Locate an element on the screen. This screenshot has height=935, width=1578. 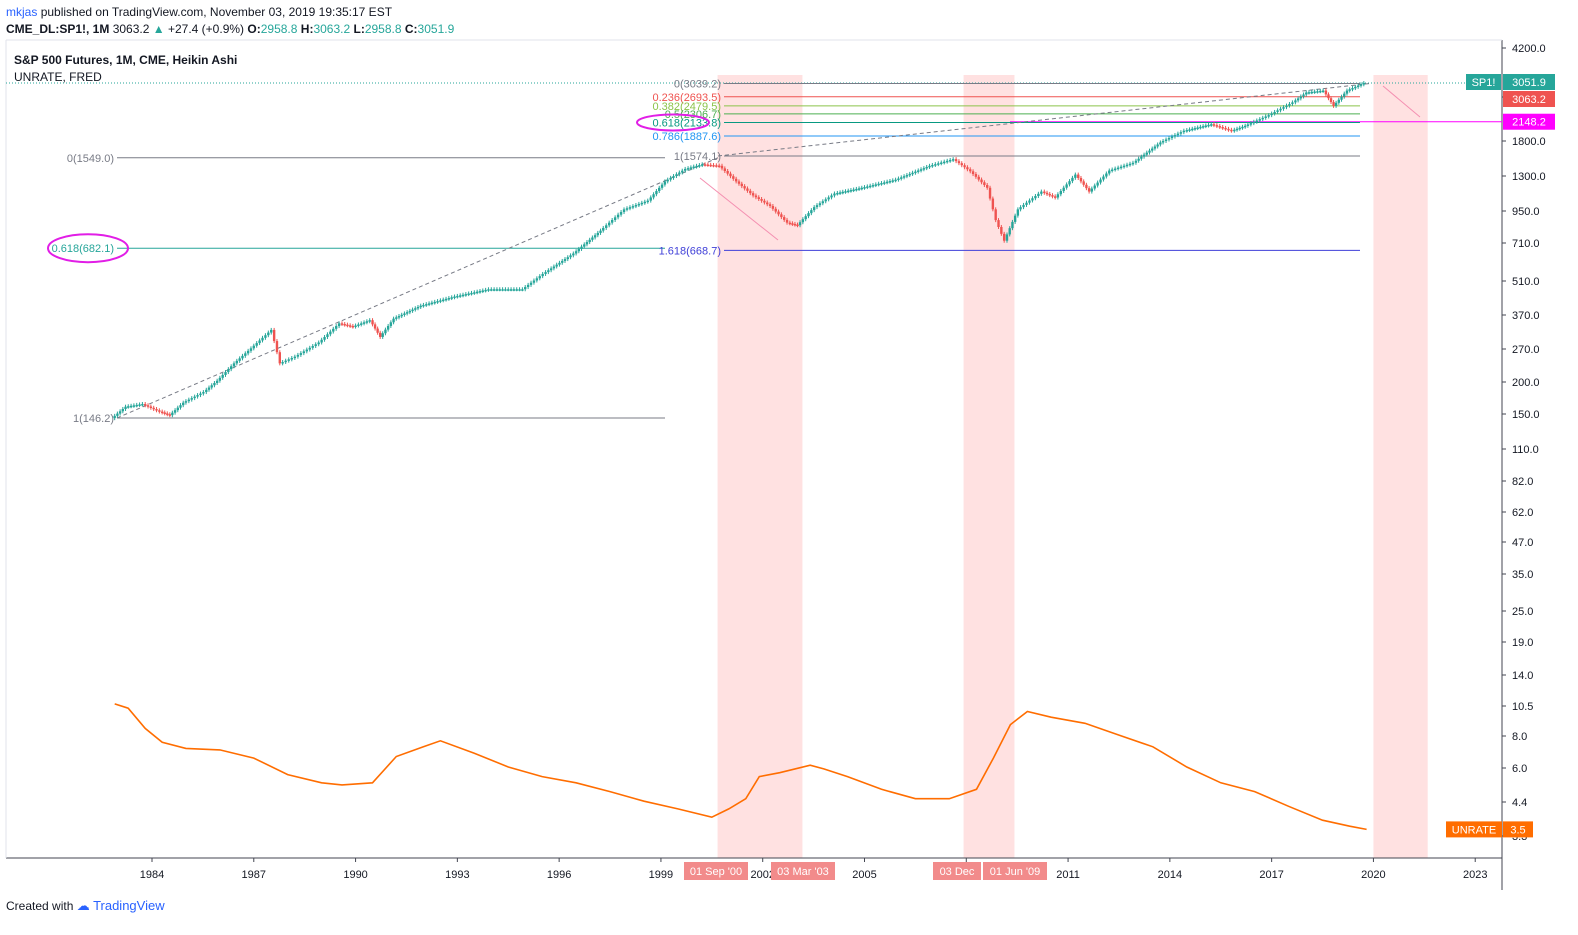
high-price-badge: 3063.2 is located at coordinates (1529, 100).